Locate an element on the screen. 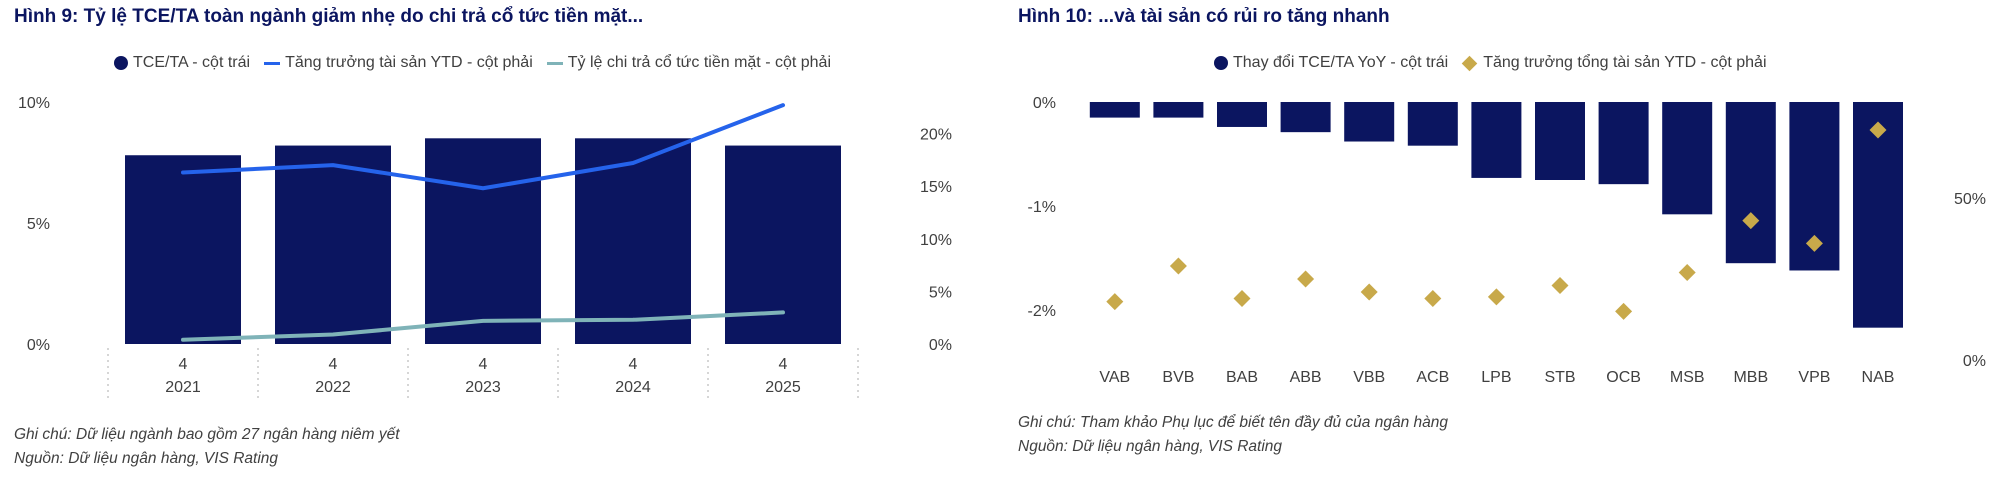 The width and height of the screenshot is (2000, 484). x-tick-label-year: 2022 is located at coordinates (333, 387).